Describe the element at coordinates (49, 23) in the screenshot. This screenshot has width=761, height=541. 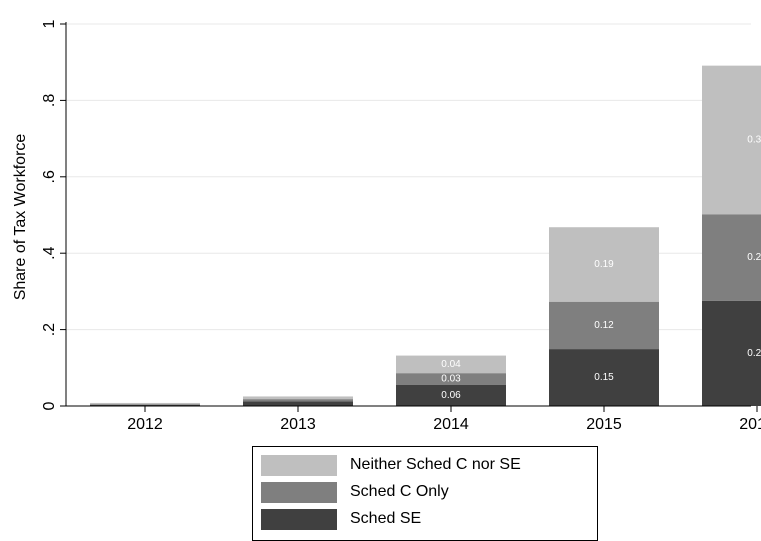
I see `y-tick-label: 1` at that location.